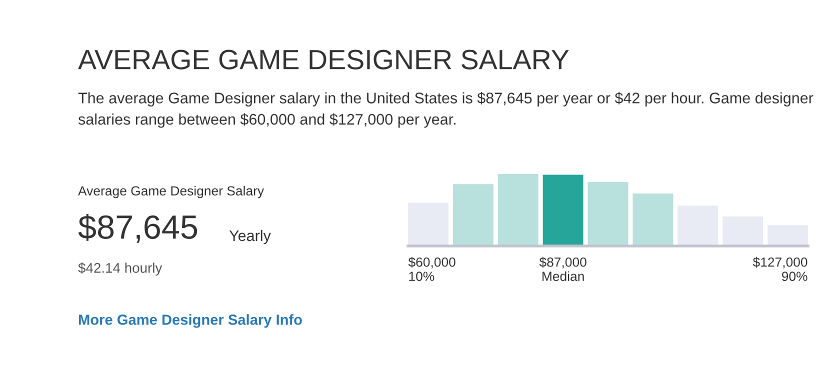 The image size is (840, 378). I want to click on text: $42.14 hourly, so click(120, 269).